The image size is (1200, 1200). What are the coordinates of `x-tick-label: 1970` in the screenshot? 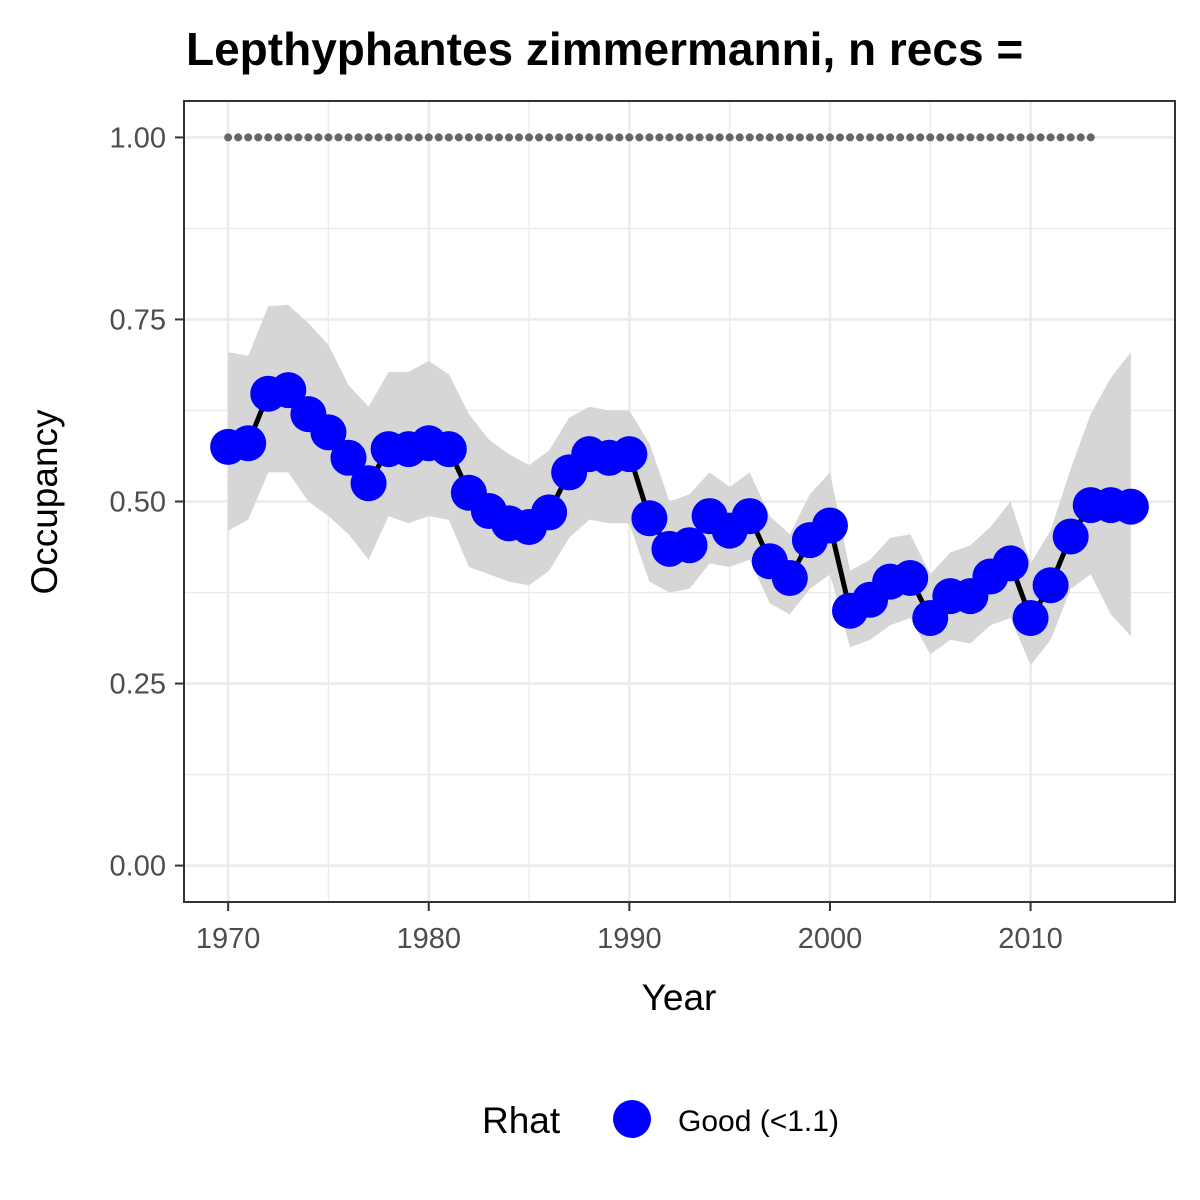 It's located at (228, 939).